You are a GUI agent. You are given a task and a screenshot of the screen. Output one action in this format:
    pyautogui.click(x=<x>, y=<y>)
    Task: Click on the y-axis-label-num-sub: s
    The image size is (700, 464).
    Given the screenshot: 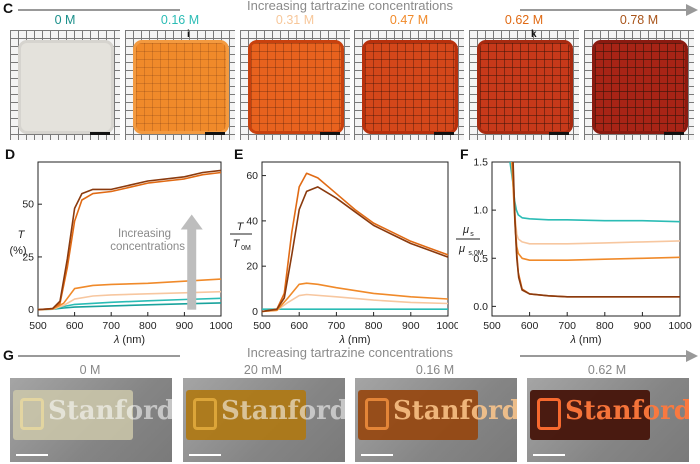 What is the action you would take?
    pyautogui.click(x=472, y=234)
    